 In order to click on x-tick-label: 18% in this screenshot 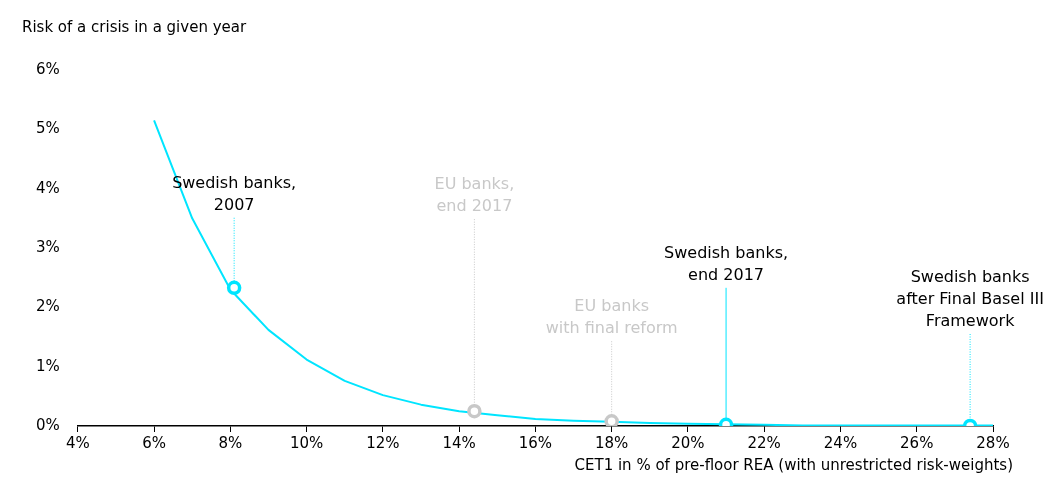, I will do `click(611, 442)`.